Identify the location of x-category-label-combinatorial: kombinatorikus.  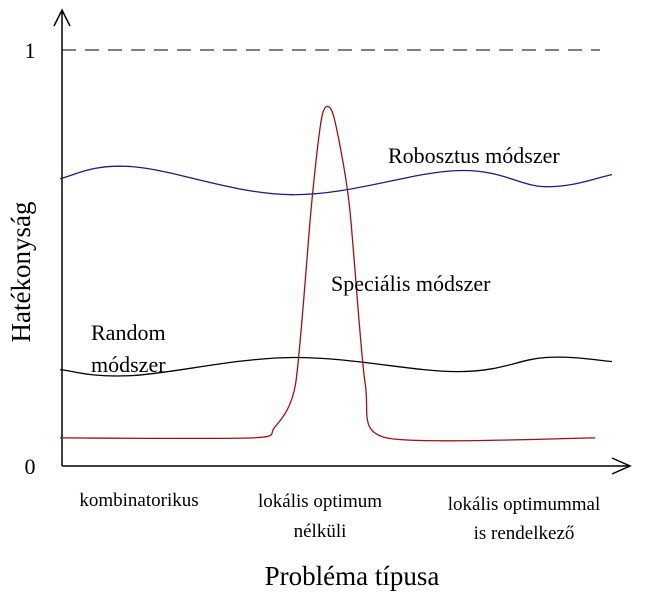
(138, 500).